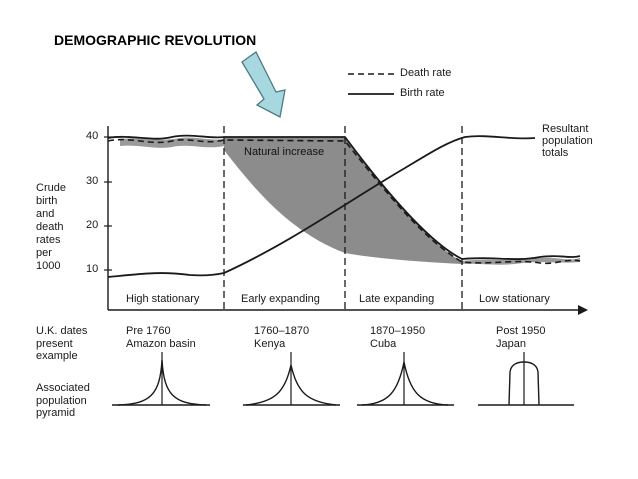 The image size is (638, 479). I want to click on pyramid-high-stationary, so click(161, 379).